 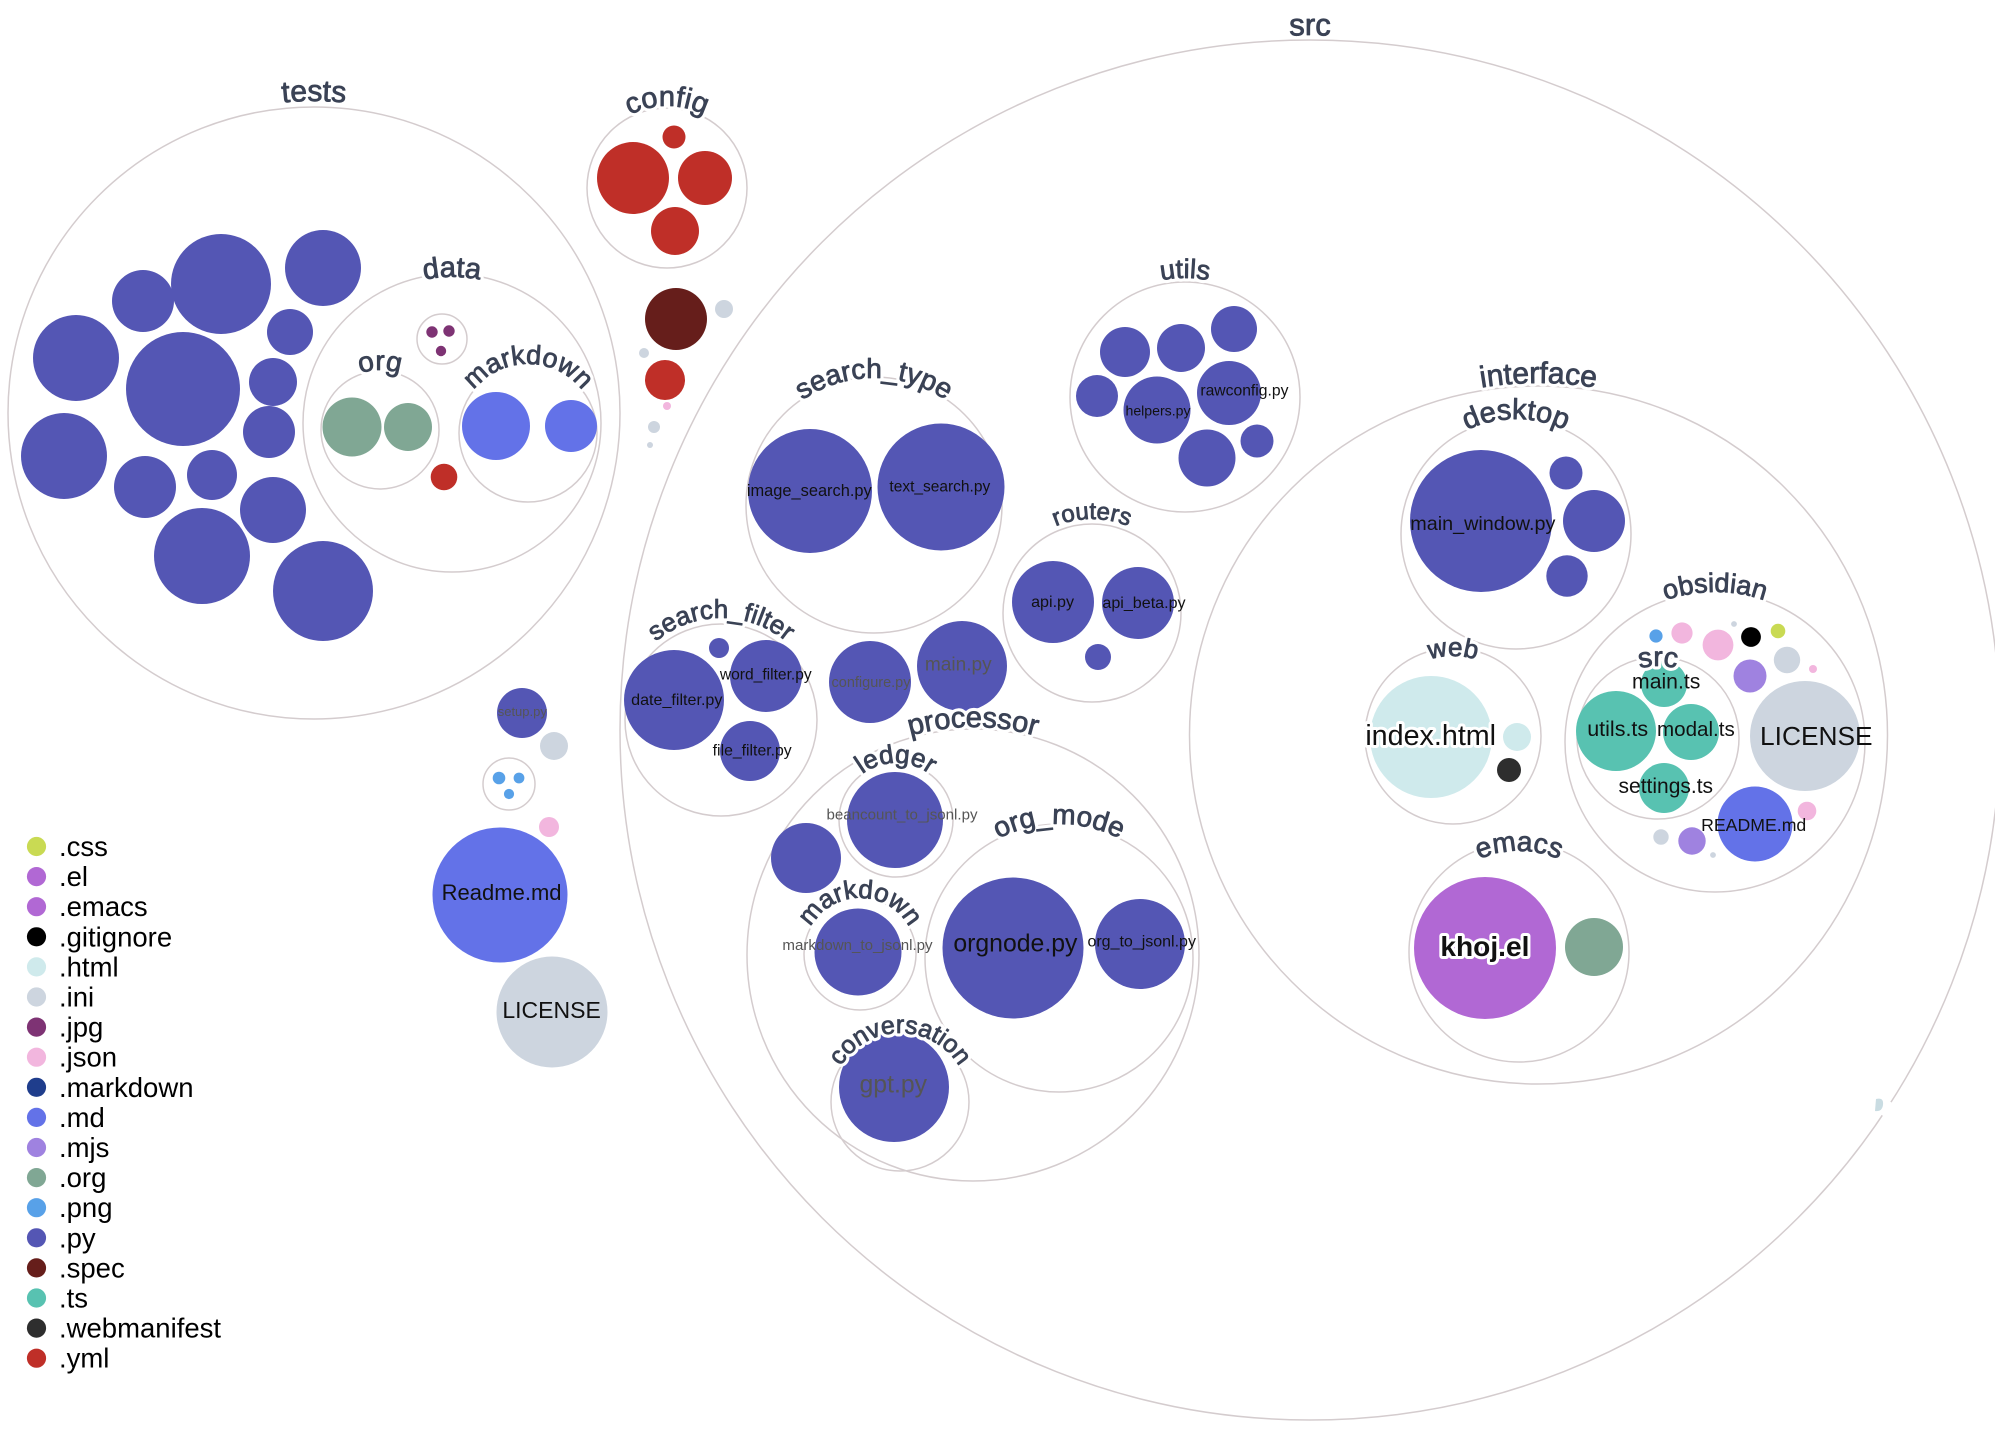 I want to click on svg-text: .css, so click(x=83, y=846).